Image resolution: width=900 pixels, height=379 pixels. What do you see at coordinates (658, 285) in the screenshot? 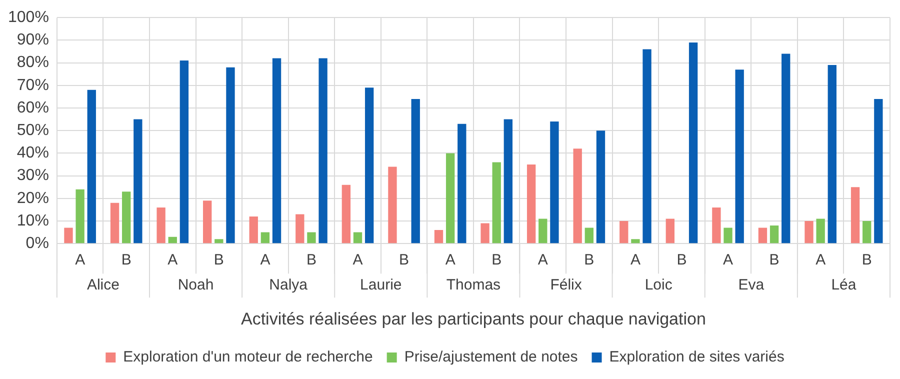
I see `text: Loic` at bounding box center [658, 285].